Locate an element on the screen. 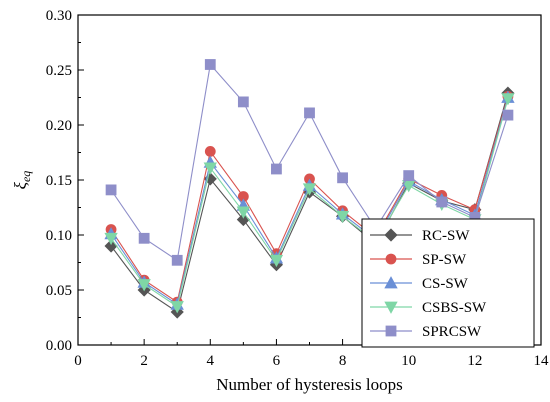  legend-label: SPRCSW is located at coordinates (452, 332).